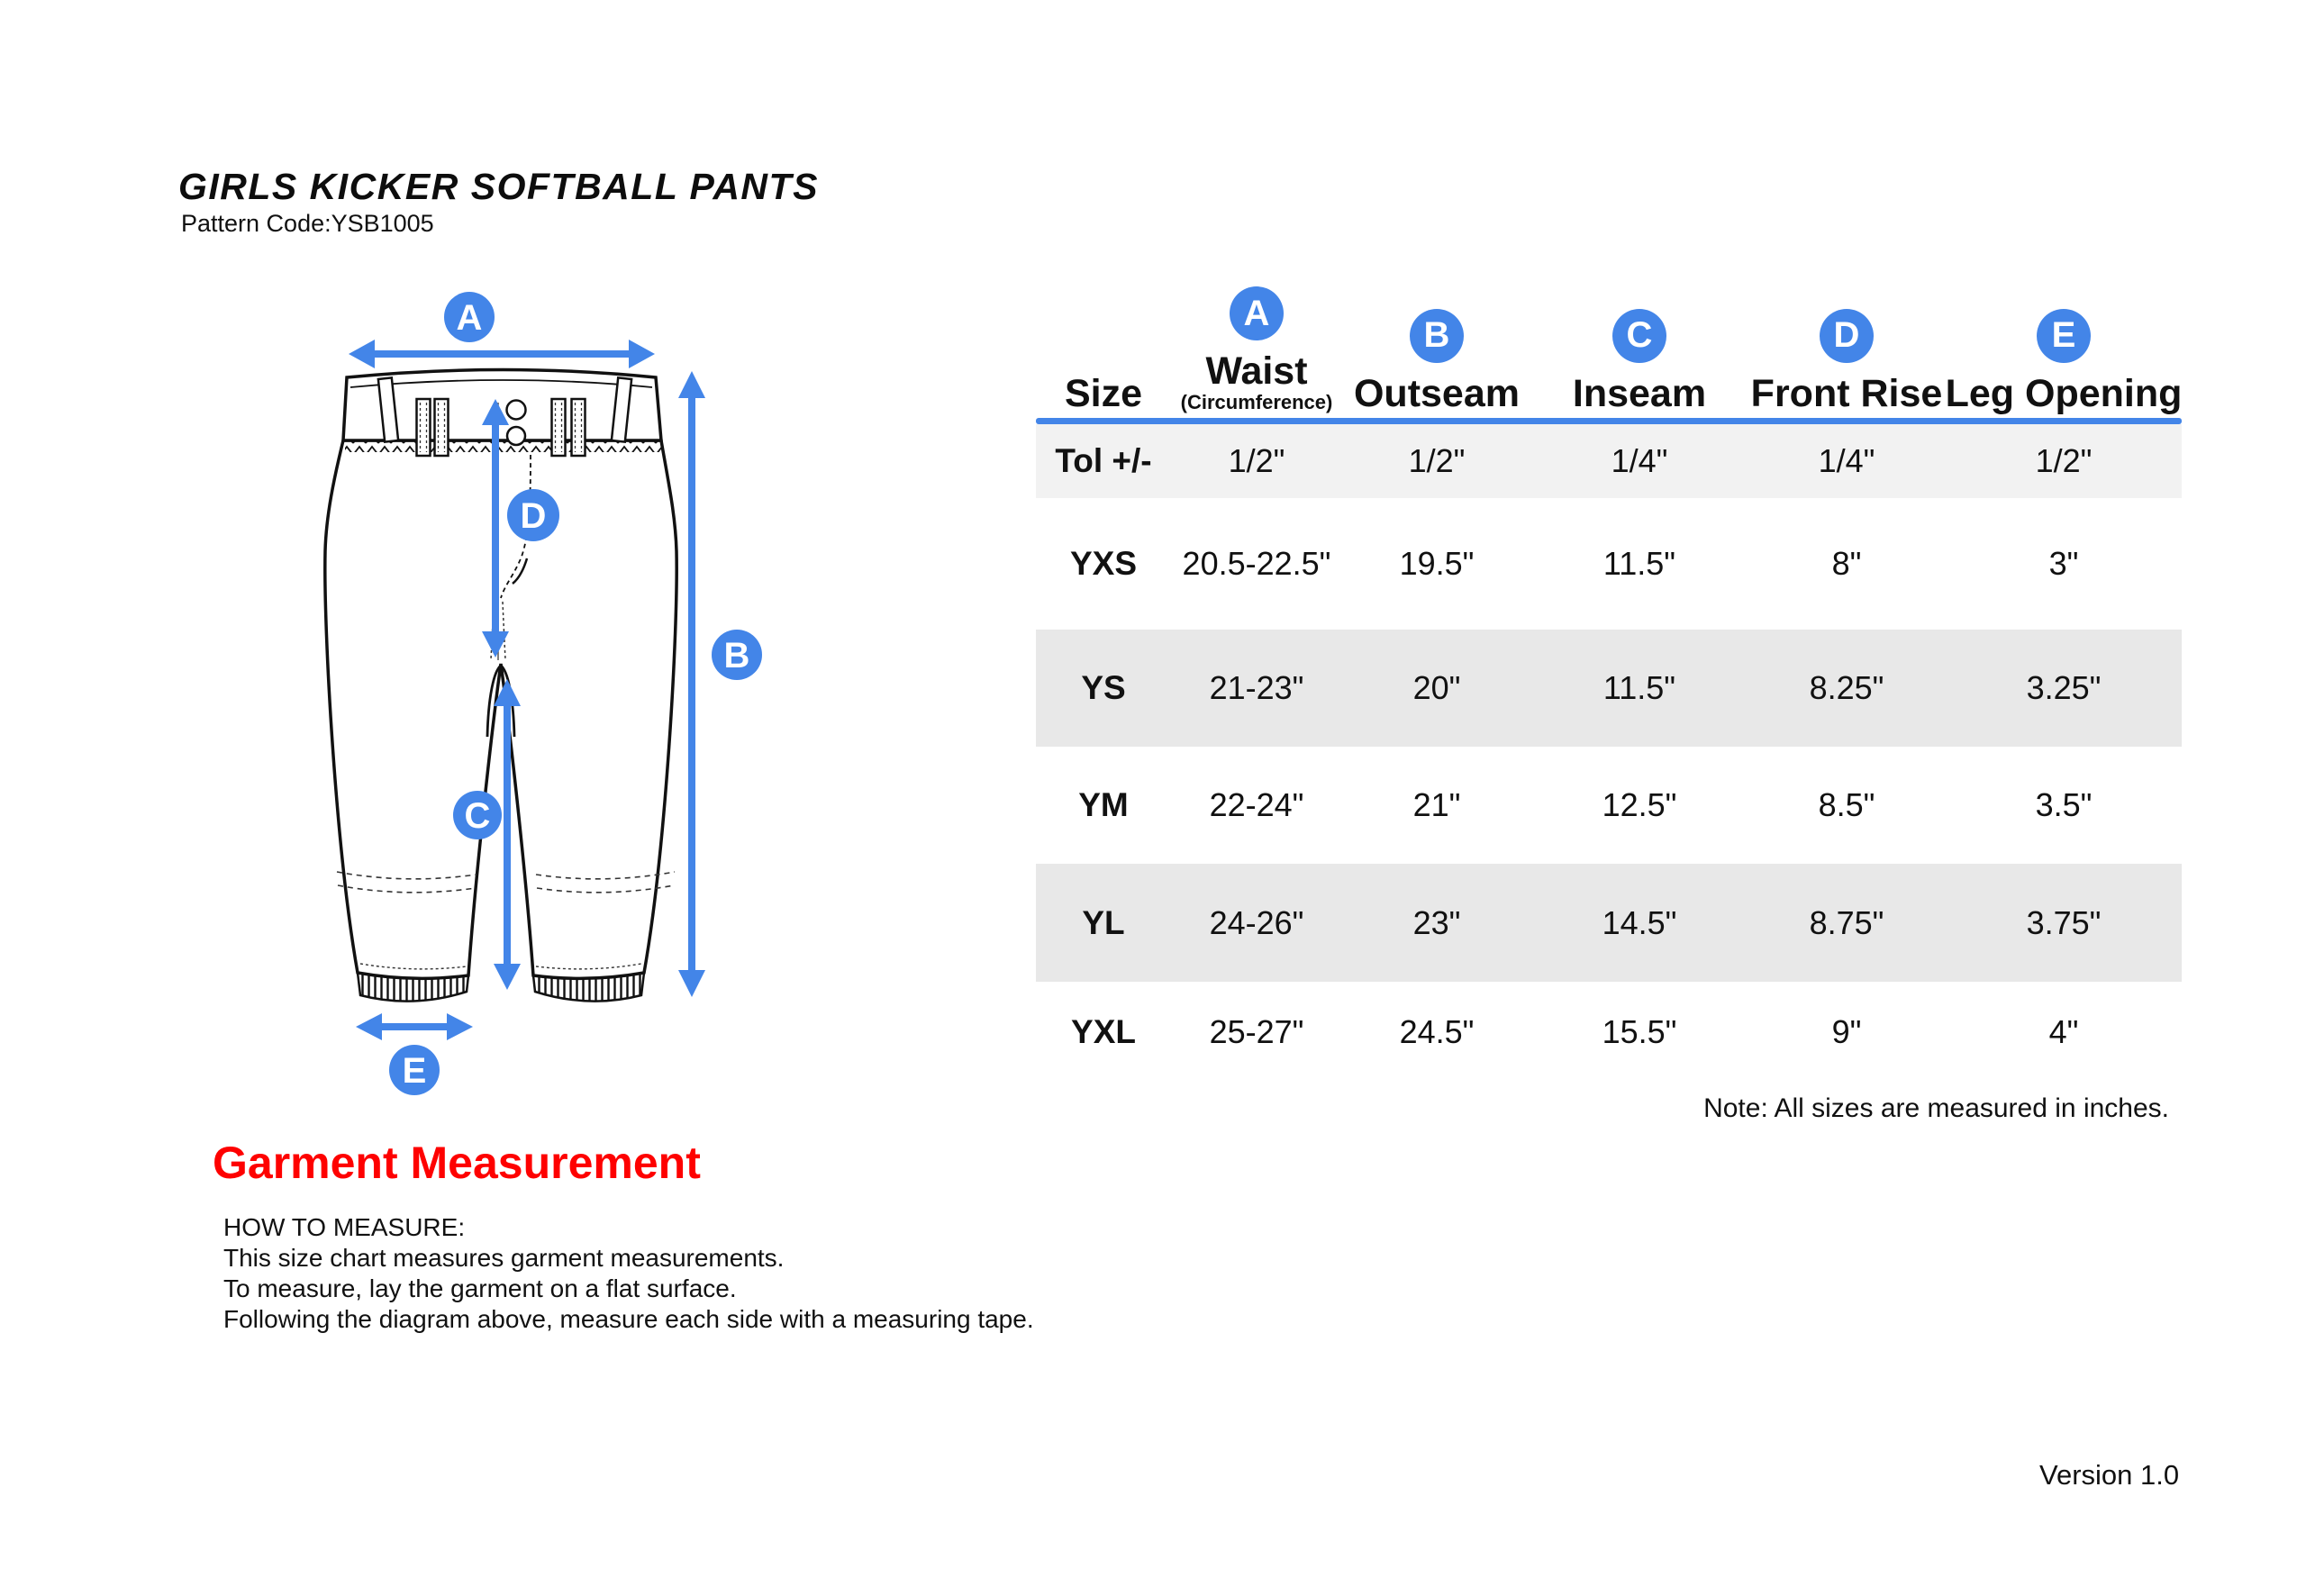 The width and height of the screenshot is (2306, 1596). I want to click on diagram-badge-e: E, so click(414, 1070).